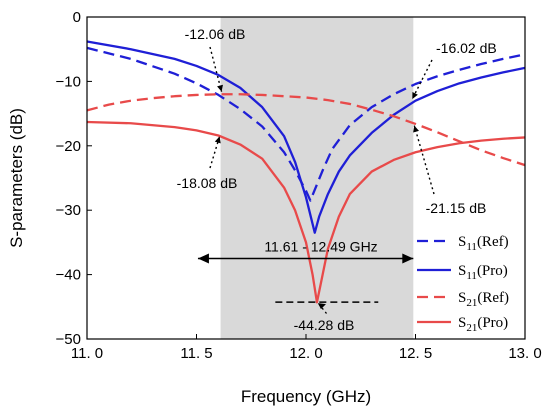  I want to click on y-tick-label-1: −10, so click(68, 81).